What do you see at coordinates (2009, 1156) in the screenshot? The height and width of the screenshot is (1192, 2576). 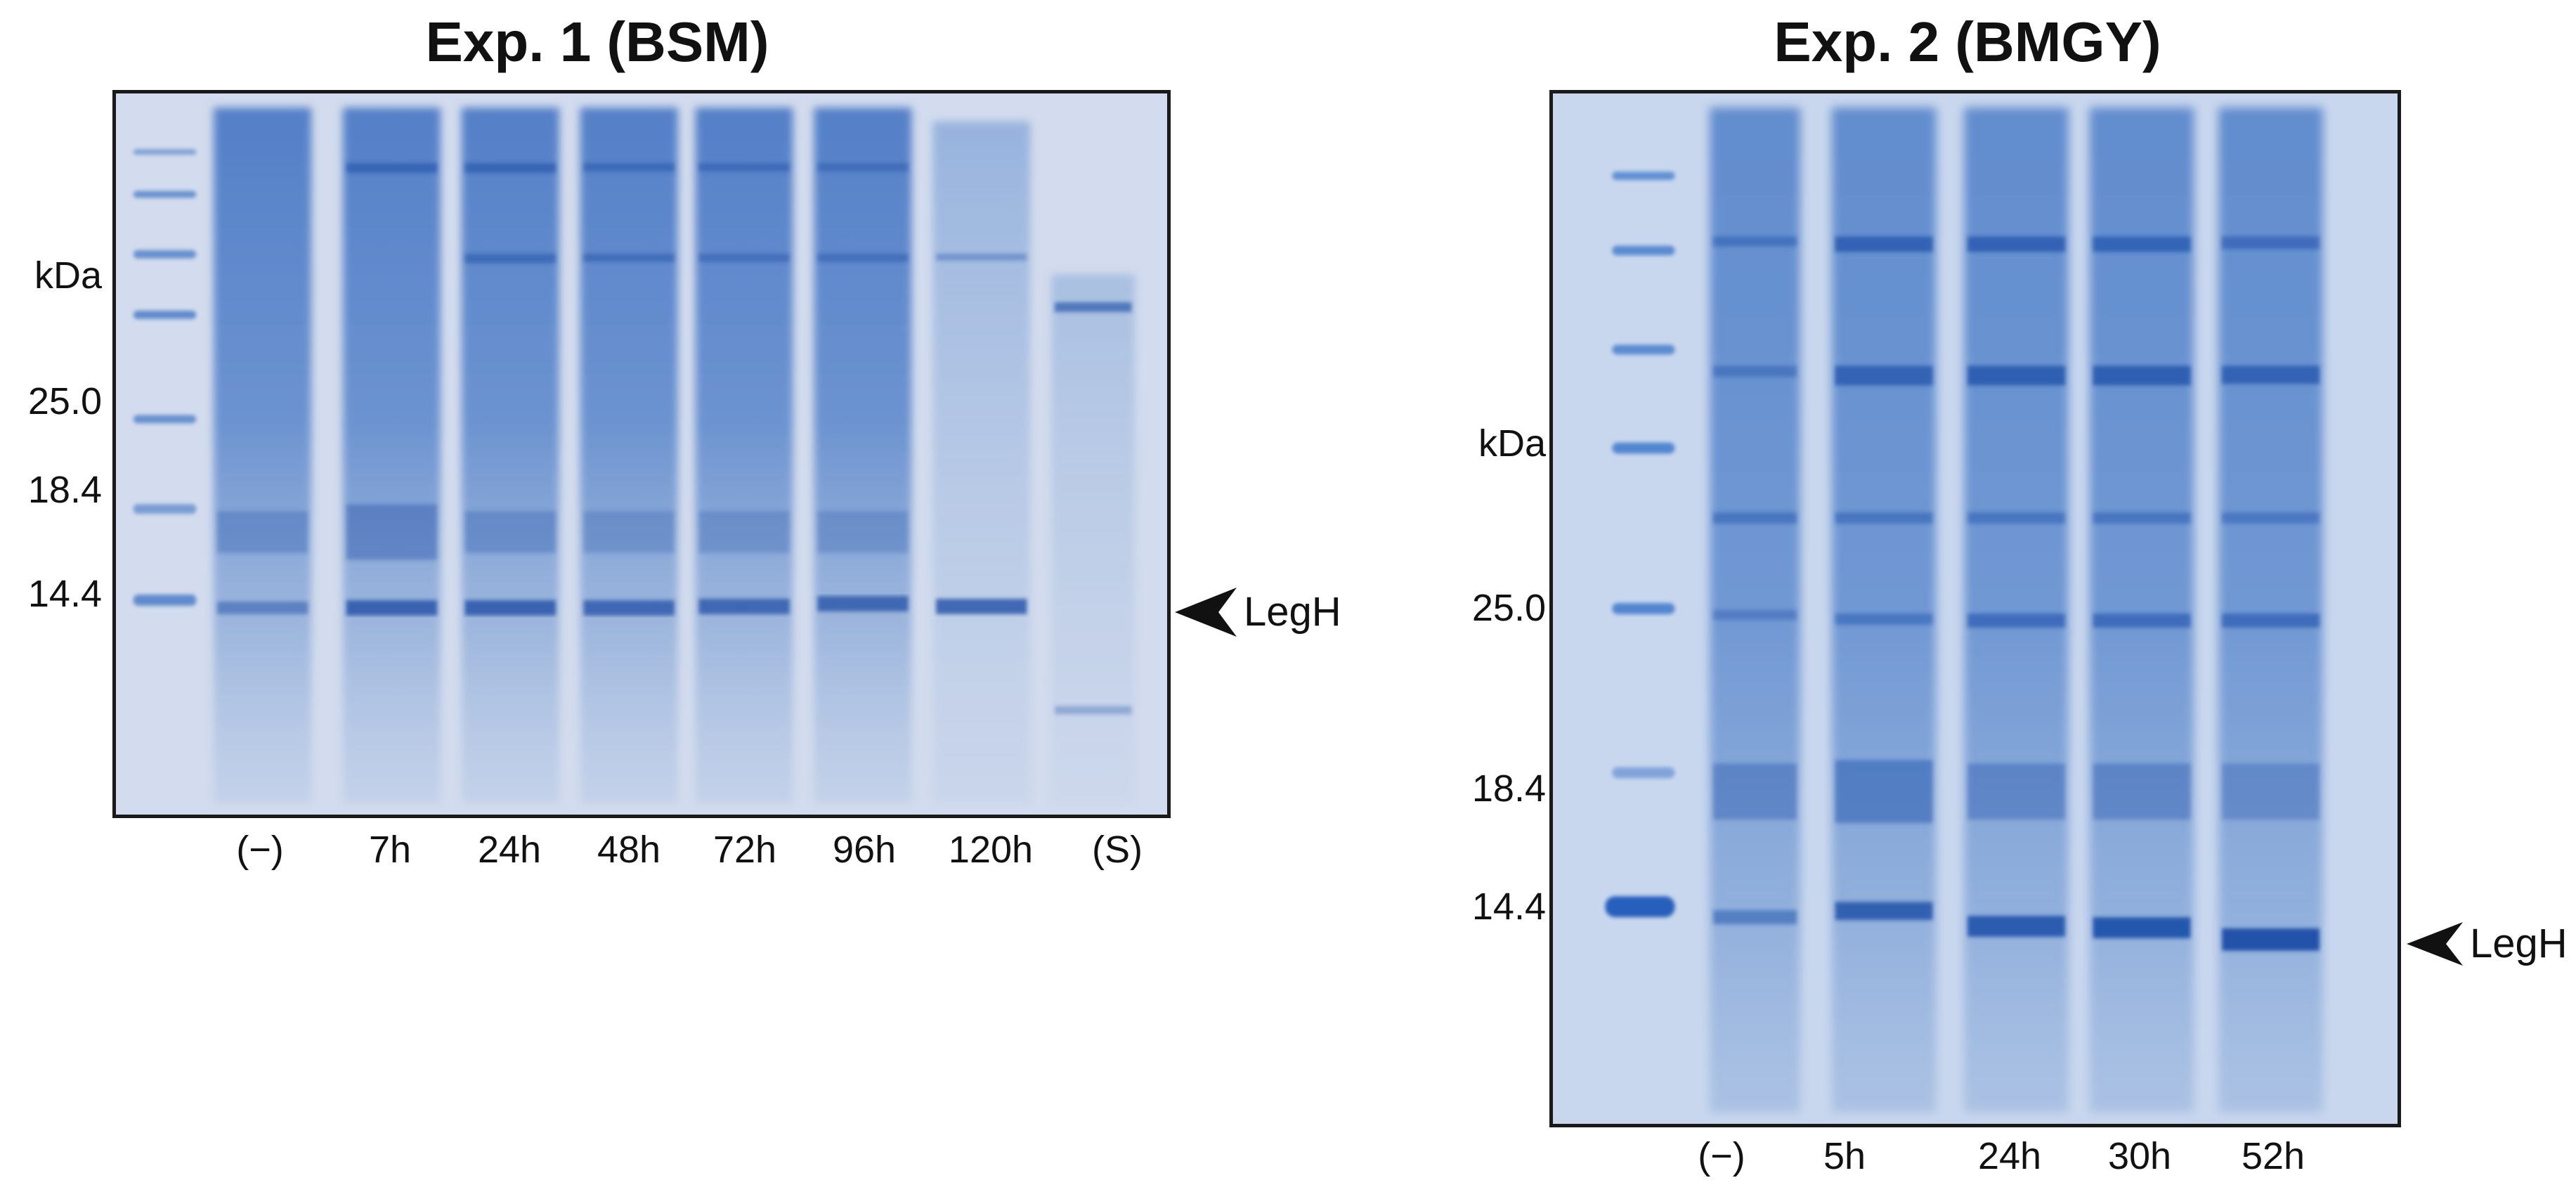 I see `exp2-lane-label: 24h` at bounding box center [2009, 1156].